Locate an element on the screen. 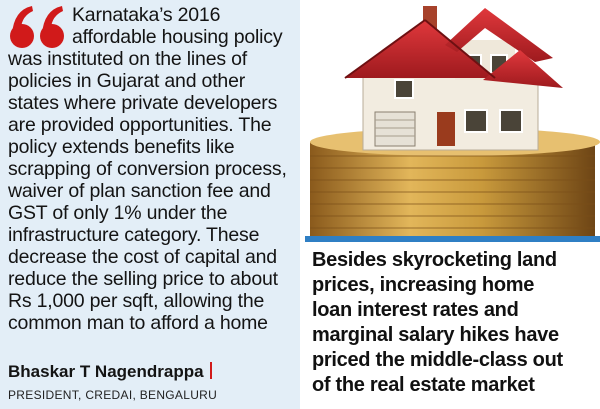 The width and height of the screenshot is (600, 409). quote-line: was instituted on the lines of is located at coordinates (127, 59).